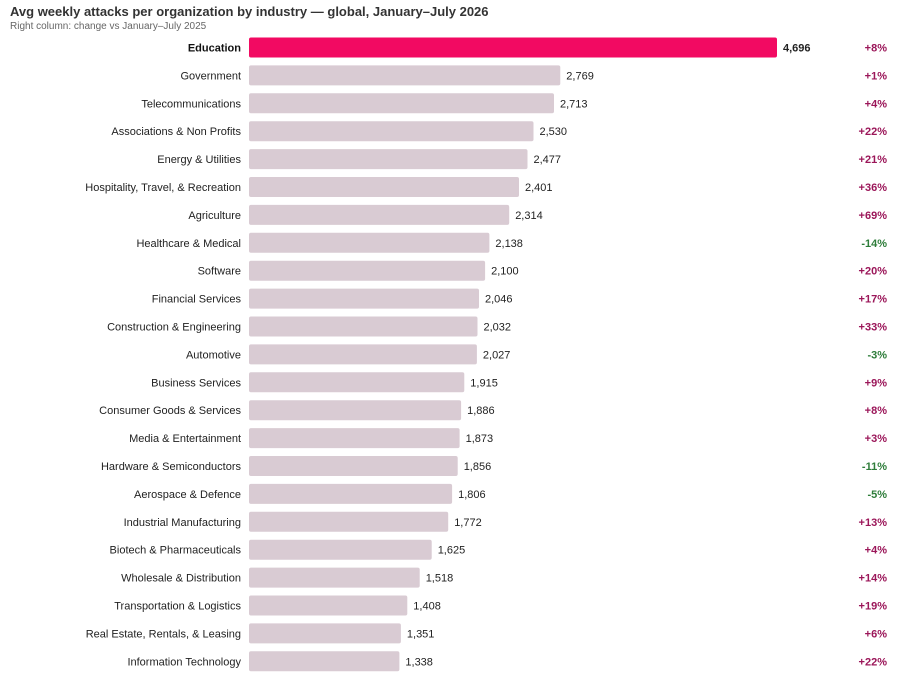 The image size is (904, 682). I want to click on change-label: -3%, so click(877, 355).